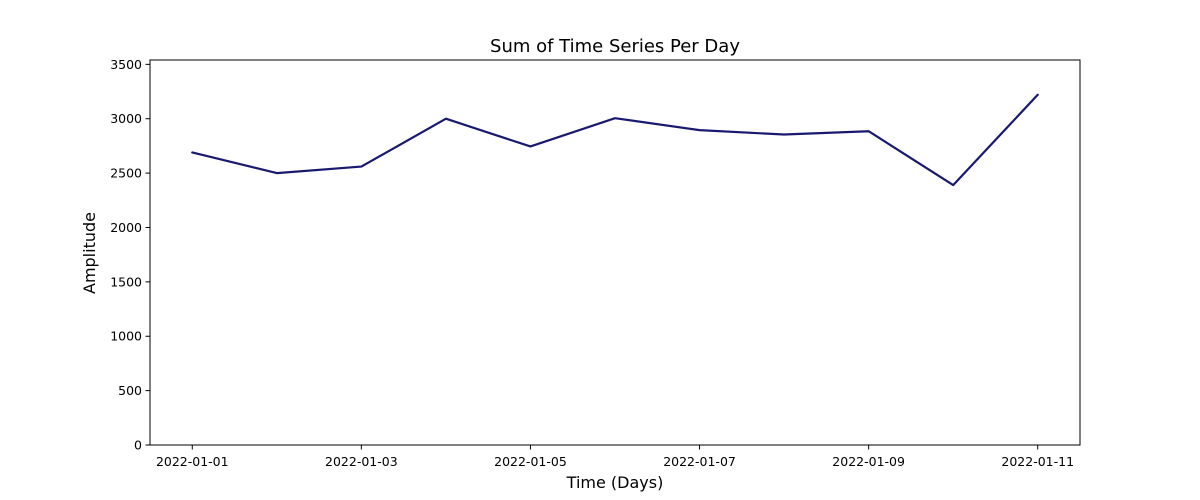 This screenshot has height=500, width=1200. What do you see at coordinates (699, 461) in the screenshot?
I see `x-tick-label: 2022-01-07` at bounding box center [699, 461].